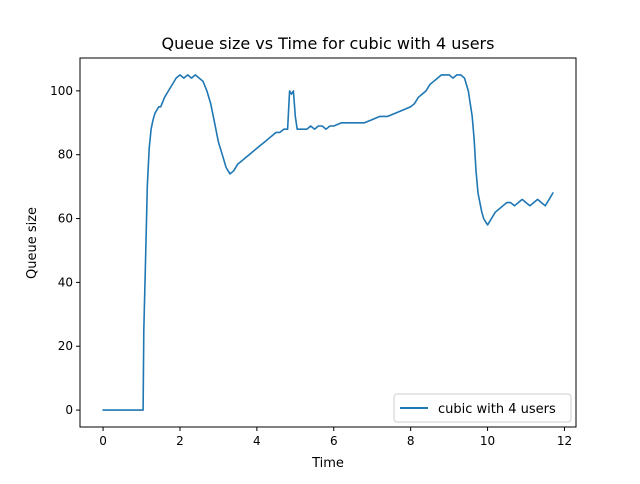 The height and width of the screenshot is (484, 640). Describe the element at coordinates (65, 250) in the screenshot. I see `y-axis: 0 20 40 60 80 100` at that location.